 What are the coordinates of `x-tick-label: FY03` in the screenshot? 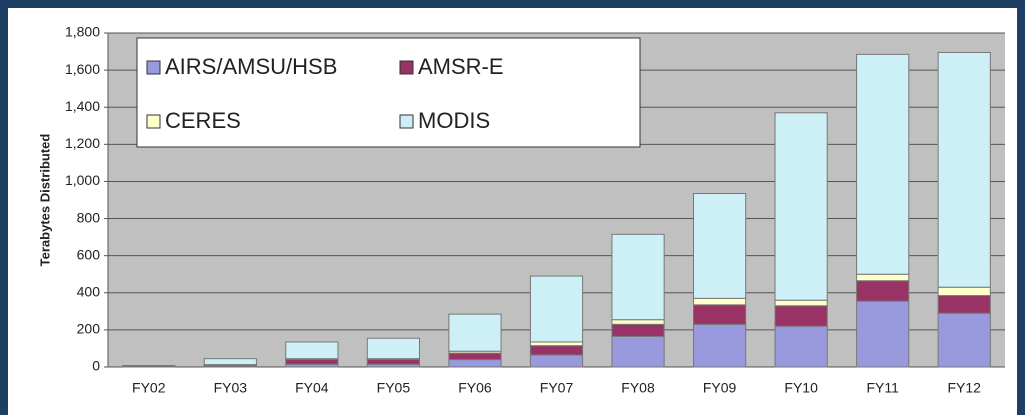 It's located at (231, 388).